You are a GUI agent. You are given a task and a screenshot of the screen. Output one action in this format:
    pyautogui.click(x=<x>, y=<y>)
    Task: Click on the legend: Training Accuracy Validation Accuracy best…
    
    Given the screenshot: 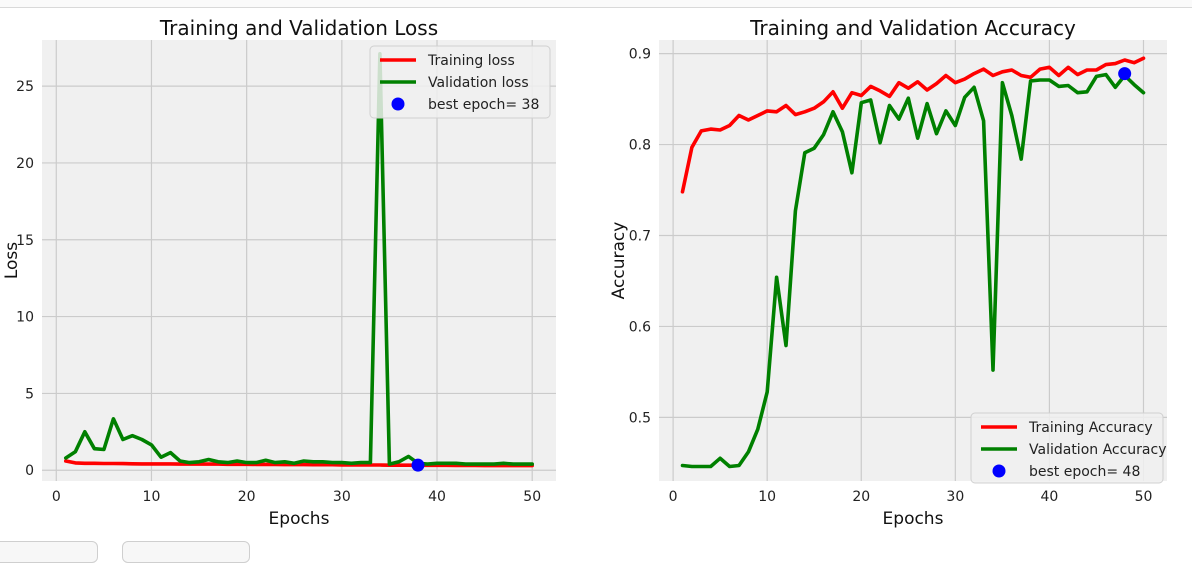 What is the action you would take?
    pyautogui.click(x=1068, y=448)
    